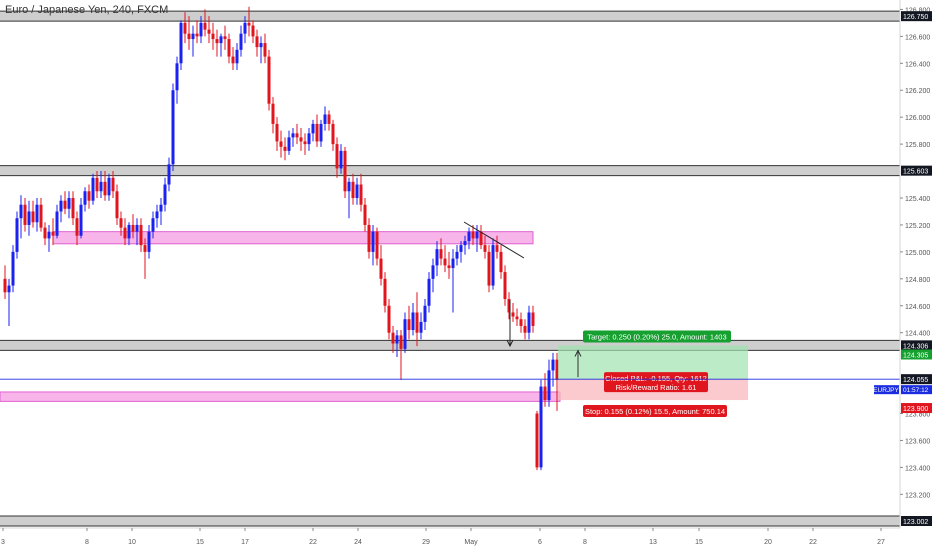  I want to click on price-axis, so click(916, 275).